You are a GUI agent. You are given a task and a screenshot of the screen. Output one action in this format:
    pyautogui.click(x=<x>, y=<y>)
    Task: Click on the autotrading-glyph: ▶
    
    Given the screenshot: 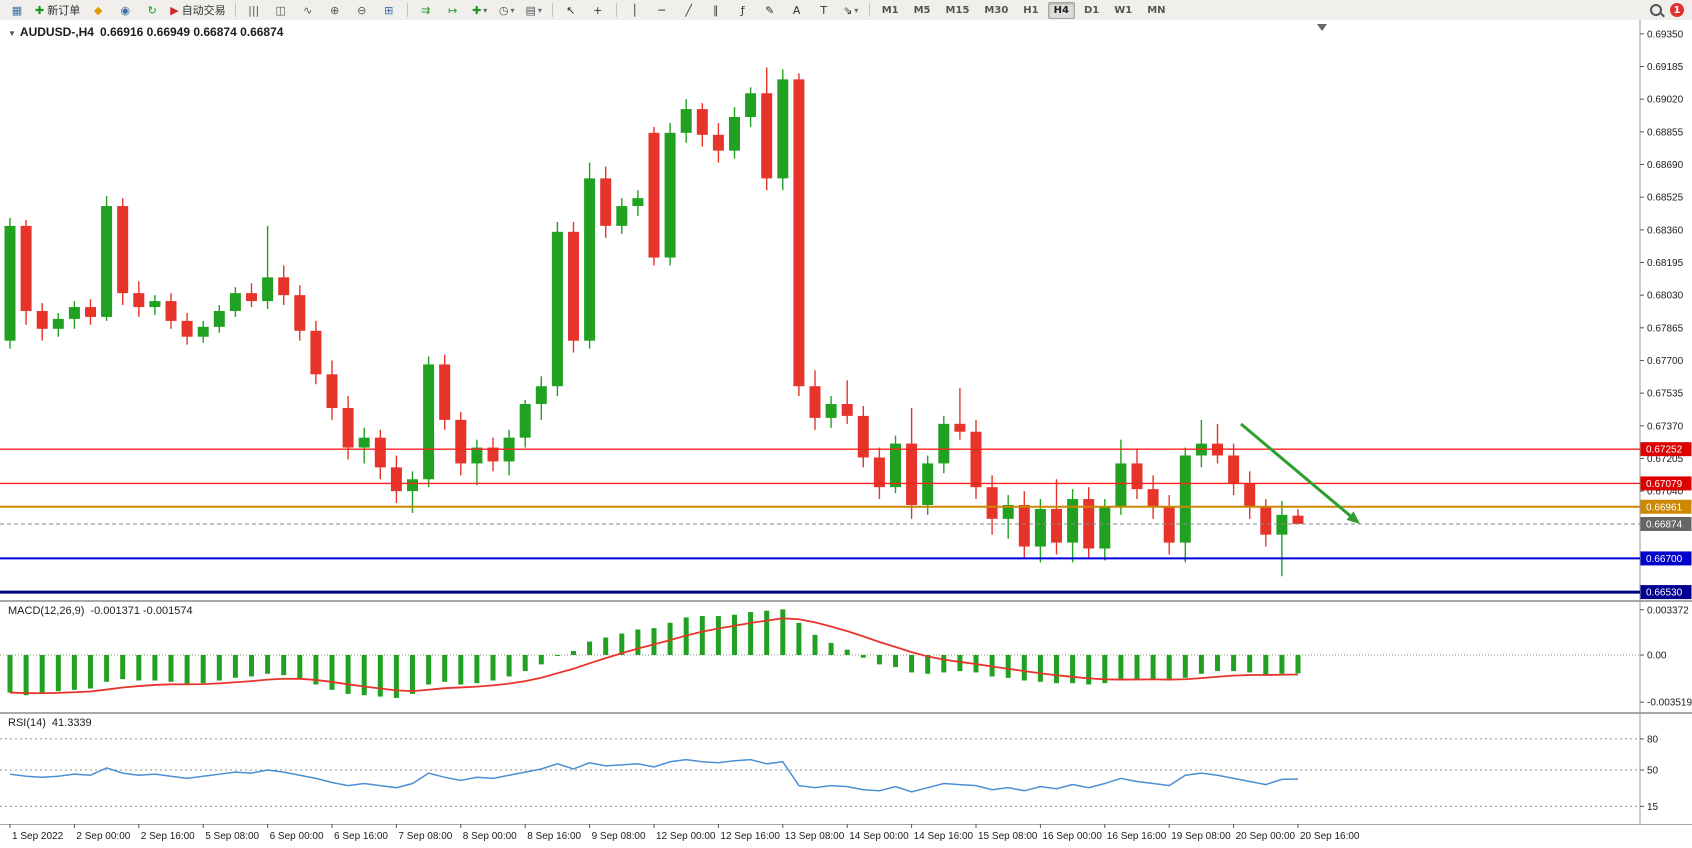 What is the action you would take?
    pyautogui.click(x=174, y=10)
    